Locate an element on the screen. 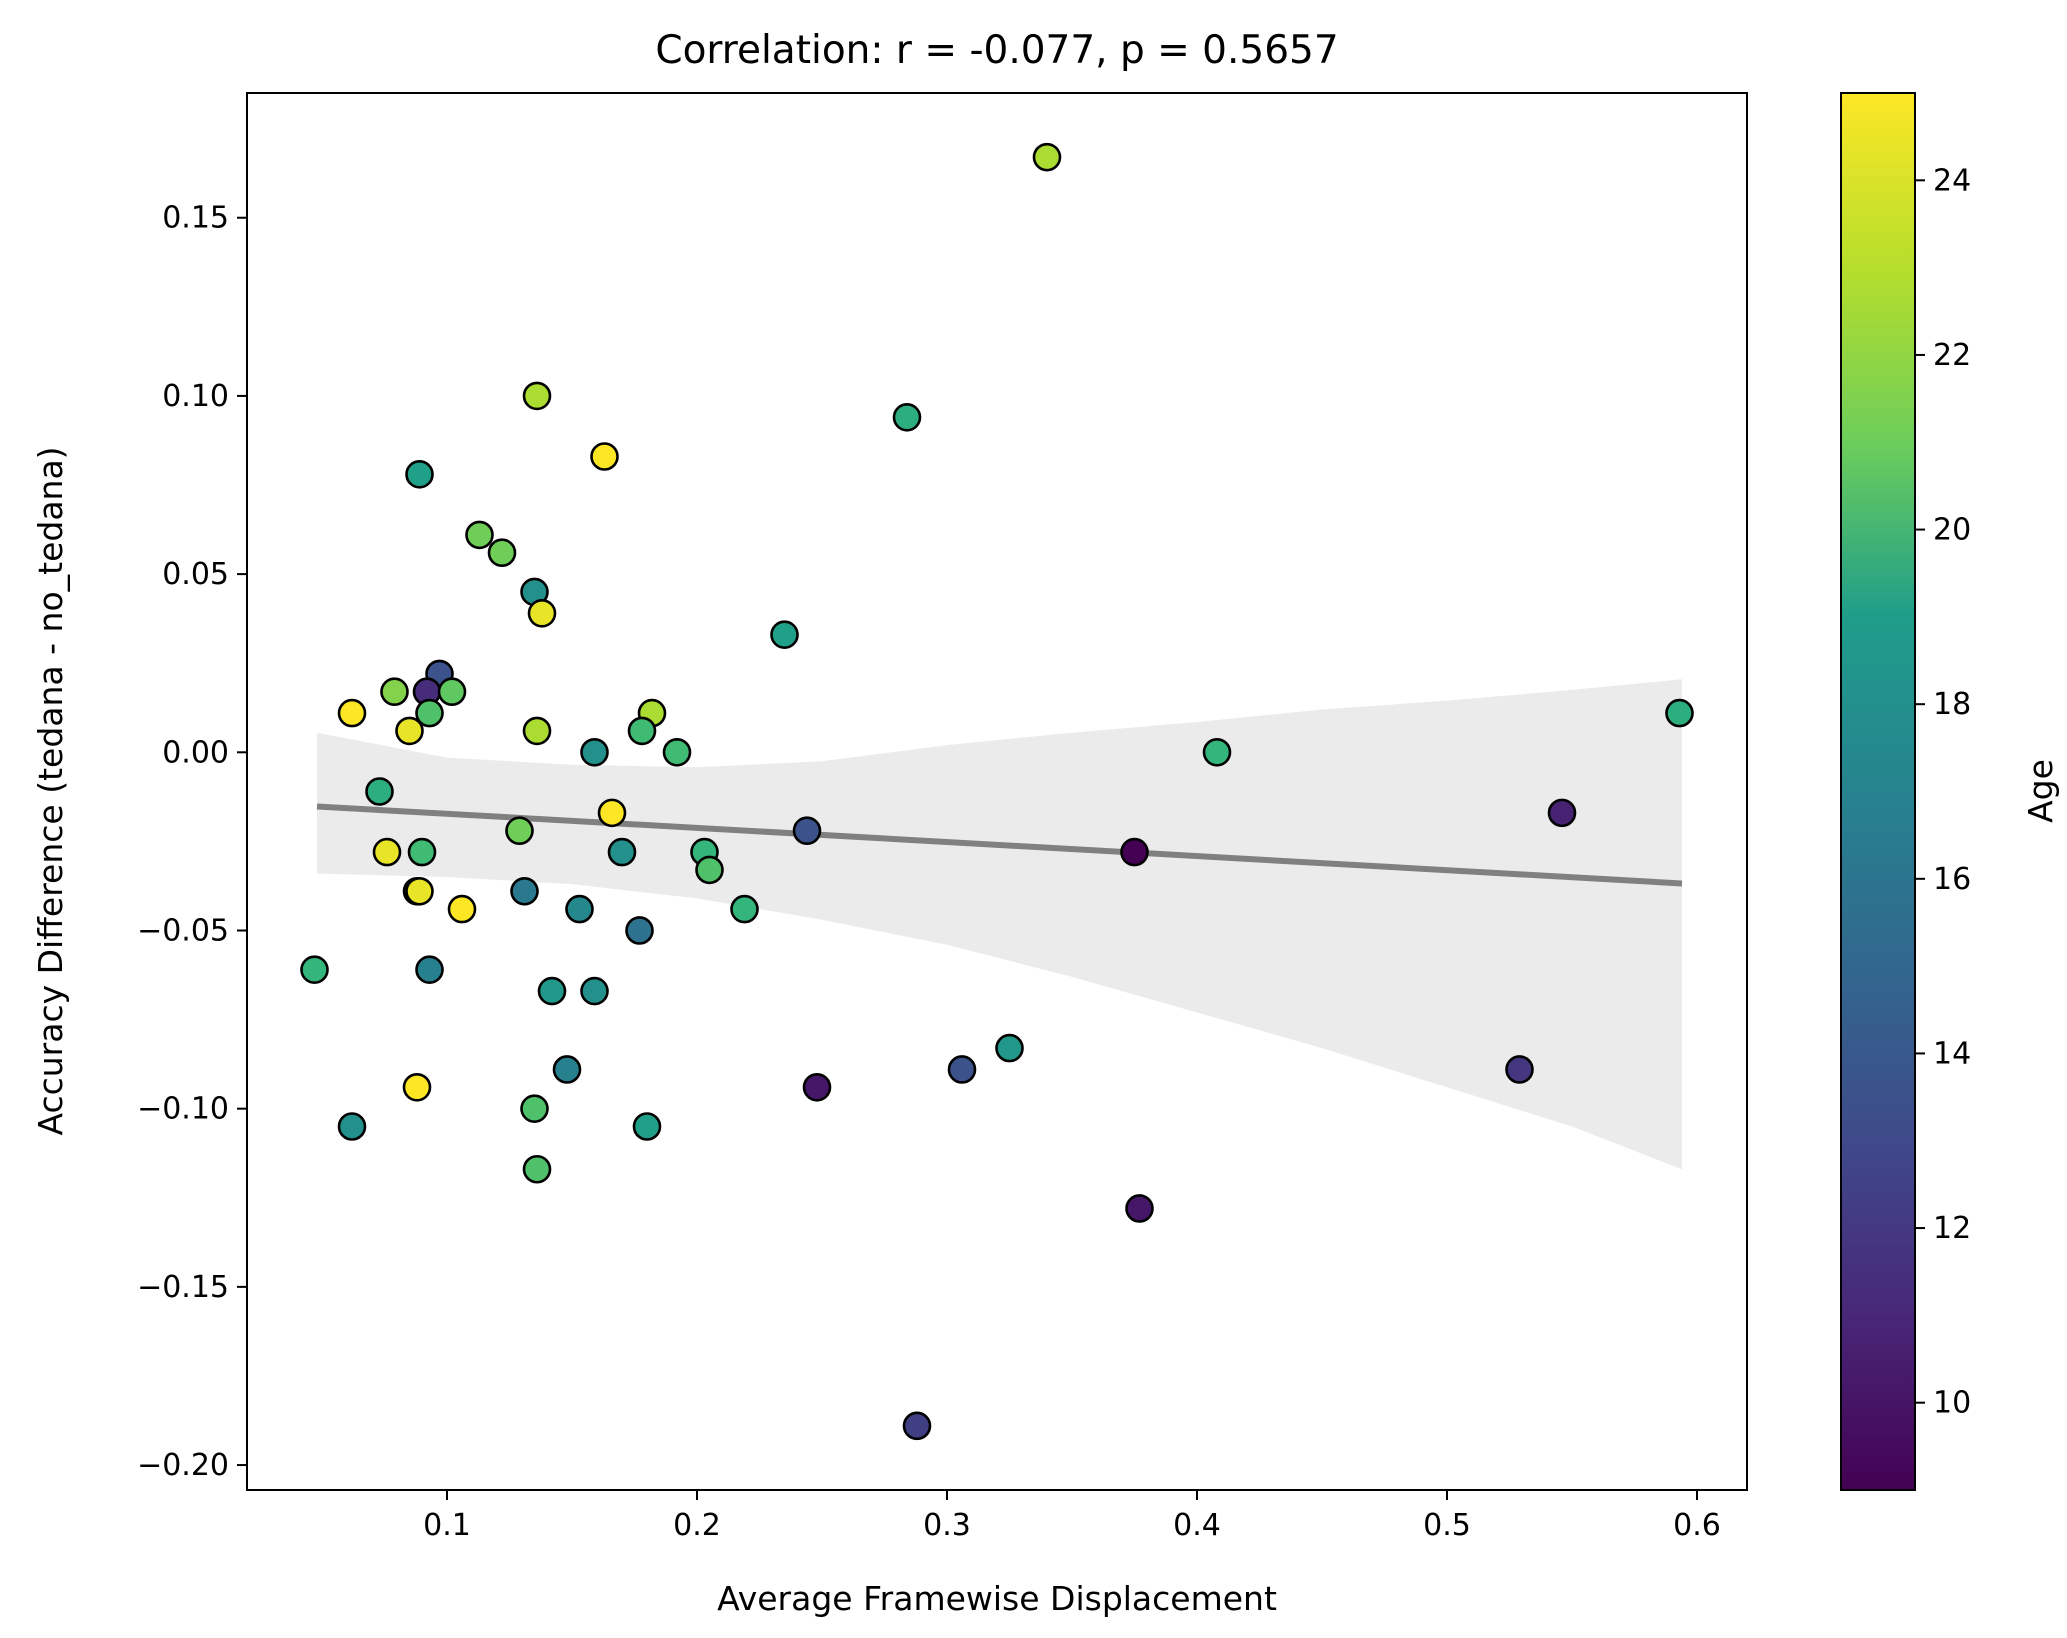 The width and height of the screenshot is (2067, 1638). colorbar-tick-label: 12 is located at coordinates (1952, 1228).